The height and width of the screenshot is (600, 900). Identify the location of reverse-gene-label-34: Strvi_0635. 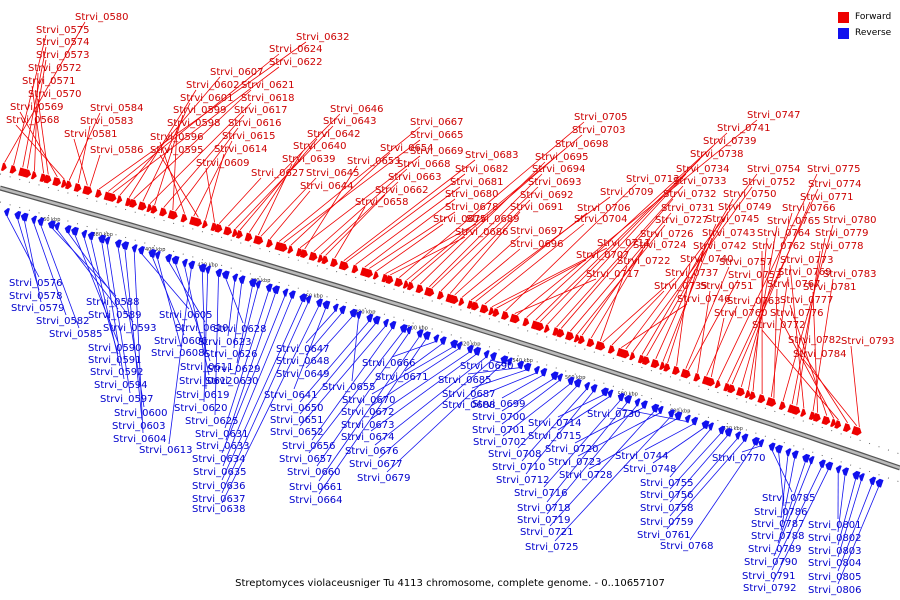
(220, 472).